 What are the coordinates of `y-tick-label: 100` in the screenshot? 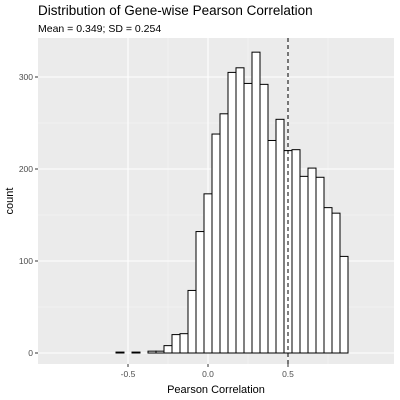 It's located at (26, 261).